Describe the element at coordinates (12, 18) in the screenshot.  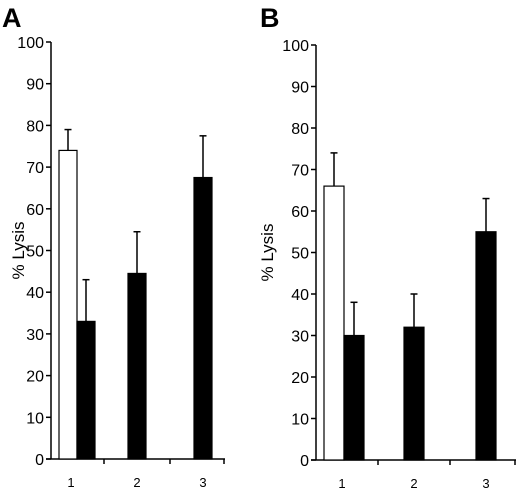
I see `panel-letter: A` at that location.